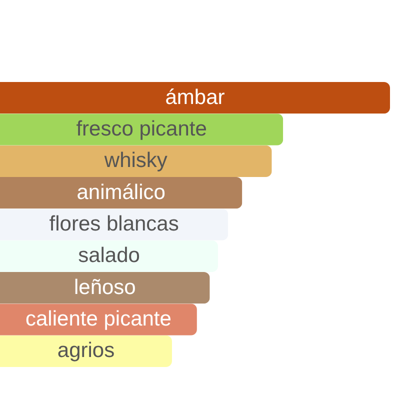  I want to click on y-tick-label: ámbar, so click(195, 97).